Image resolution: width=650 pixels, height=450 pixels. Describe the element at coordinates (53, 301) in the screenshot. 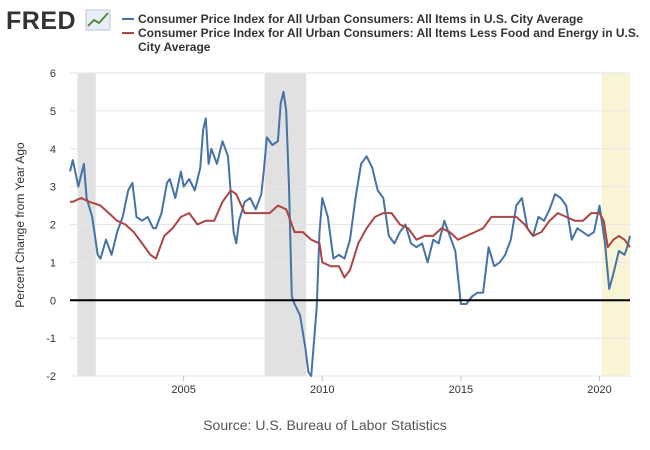

I see `y-tick-label: 0` at that location.